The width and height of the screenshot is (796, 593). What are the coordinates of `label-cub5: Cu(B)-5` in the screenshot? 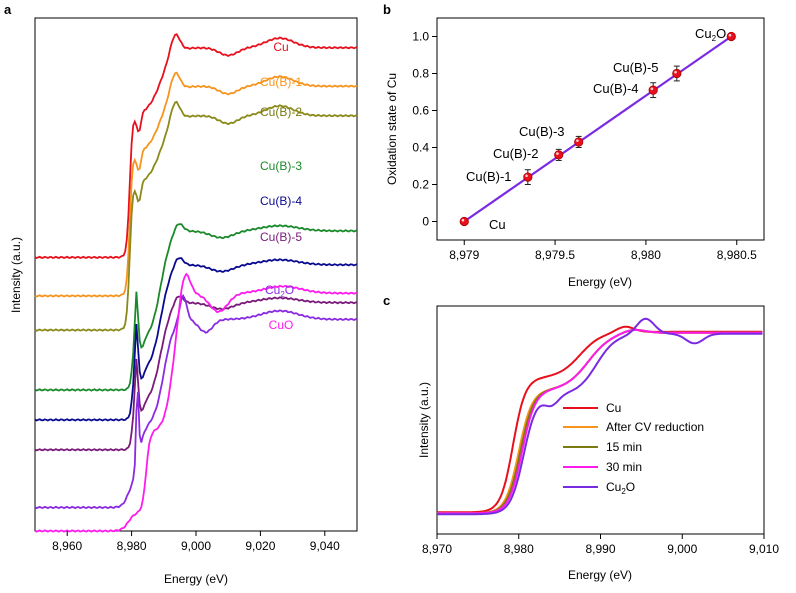 It's located at (281, 237).